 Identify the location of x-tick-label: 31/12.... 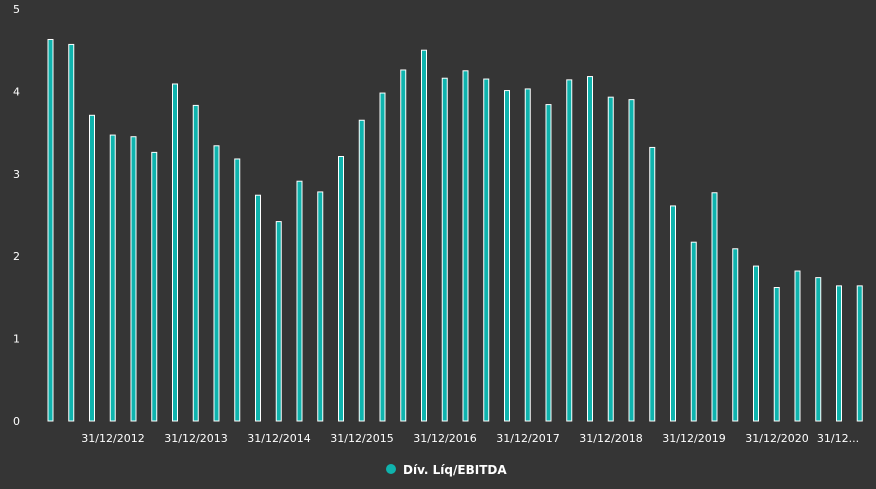
(838, 438).